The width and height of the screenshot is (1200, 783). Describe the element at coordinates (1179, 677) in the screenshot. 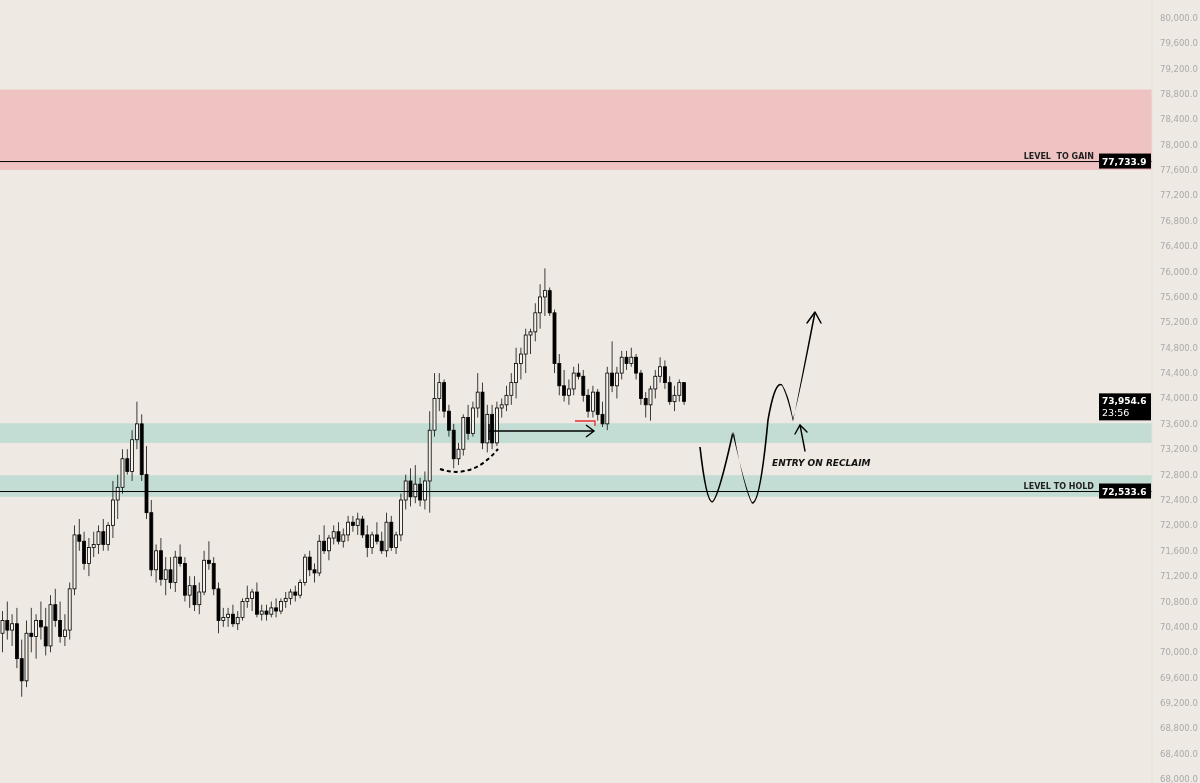

I see `y-tick-label: 69,600.0` at that location.